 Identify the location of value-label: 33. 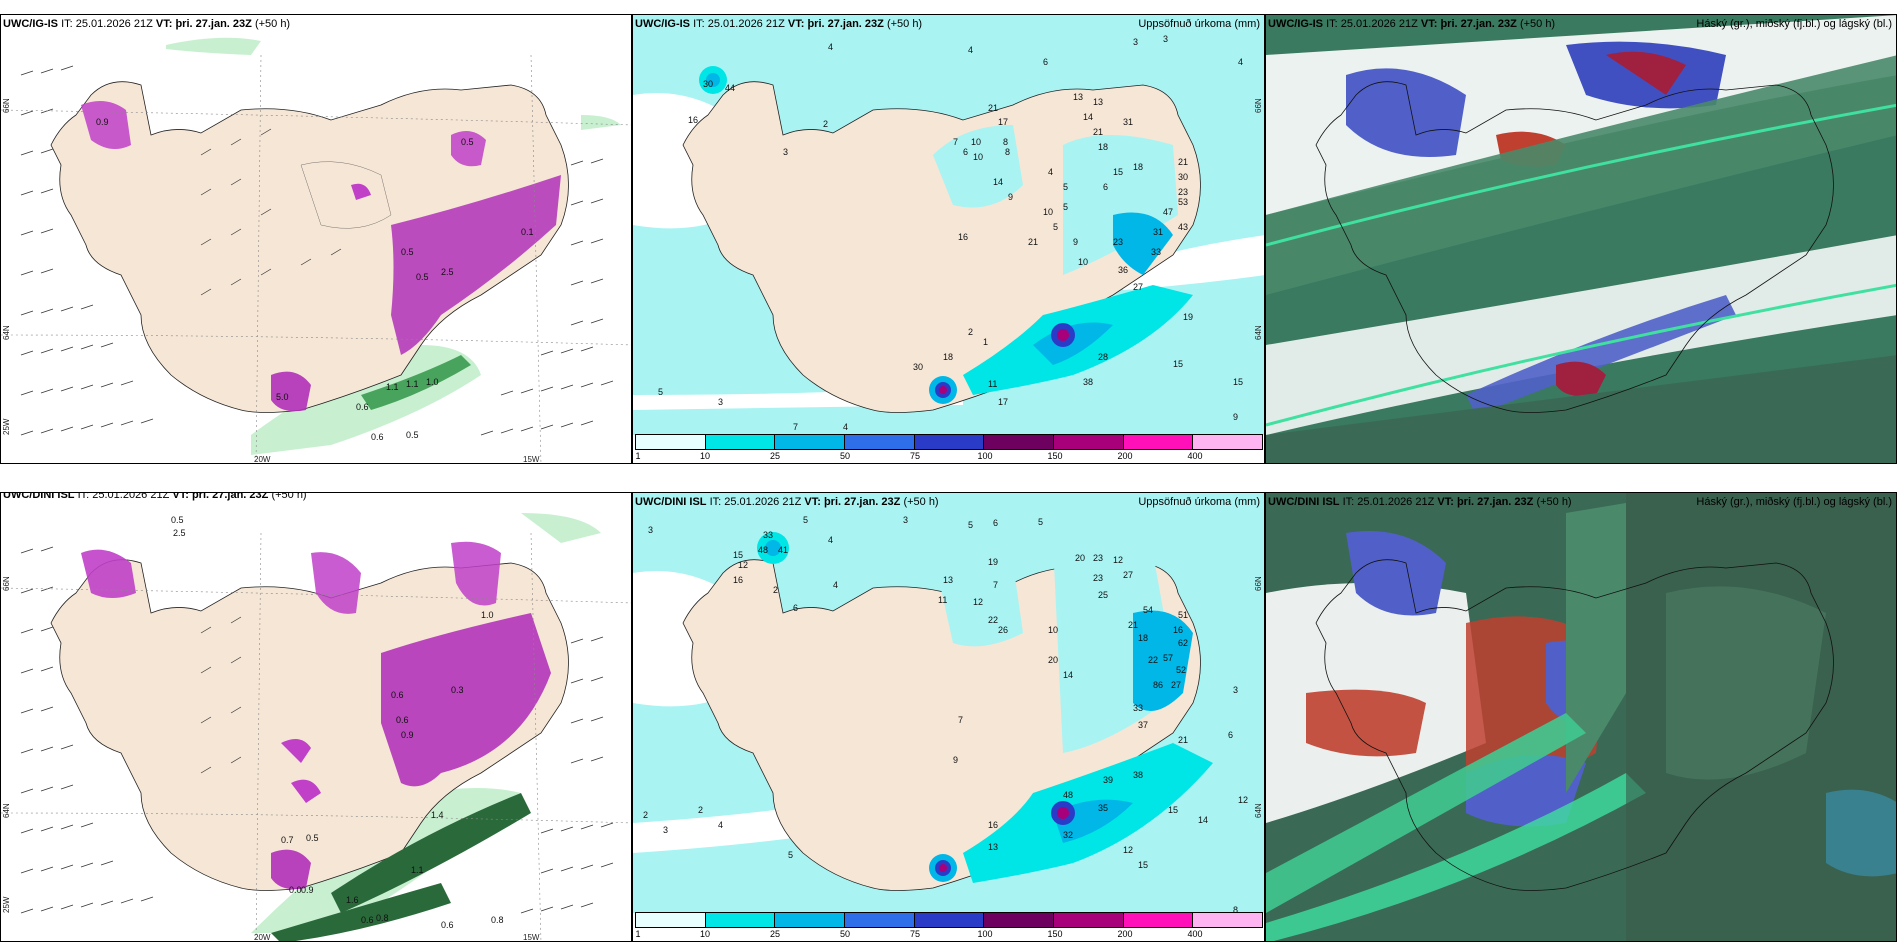
(768, 535).